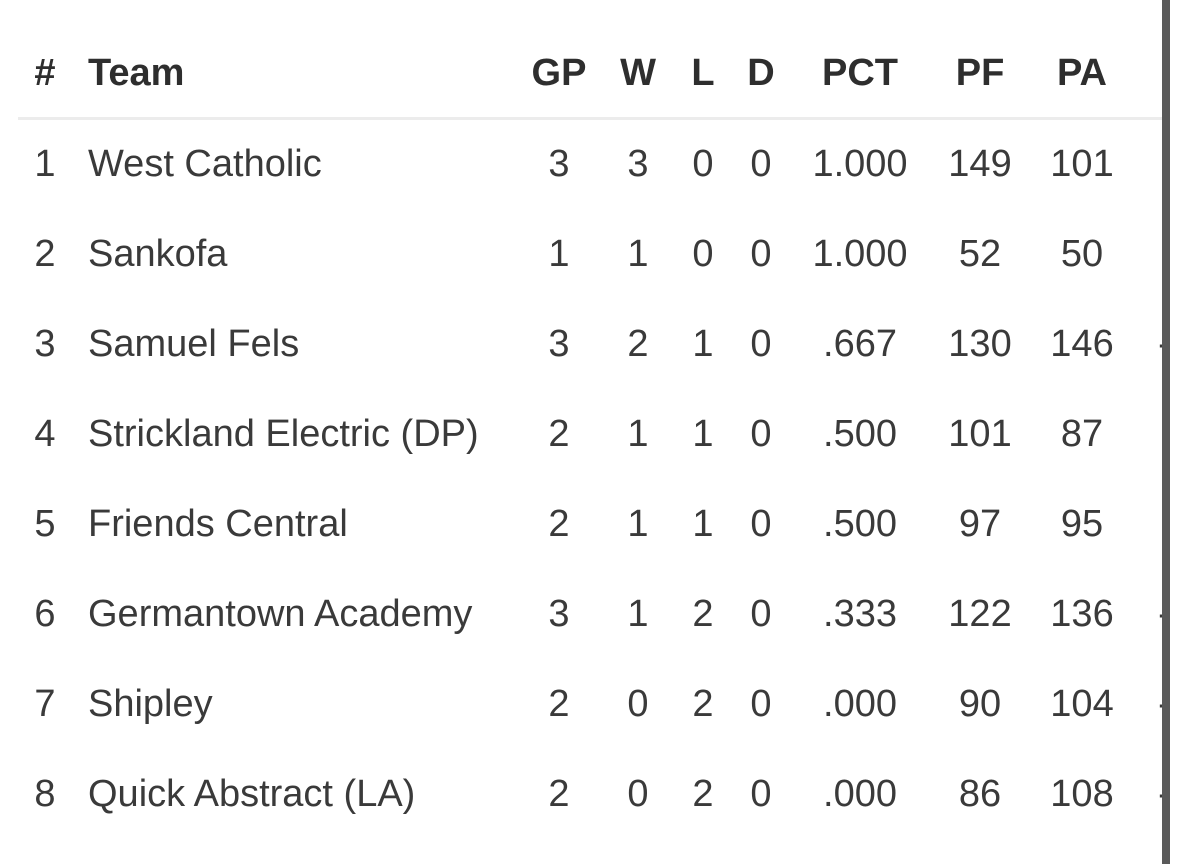  I want to click on rank: 6, so click(45, 614).